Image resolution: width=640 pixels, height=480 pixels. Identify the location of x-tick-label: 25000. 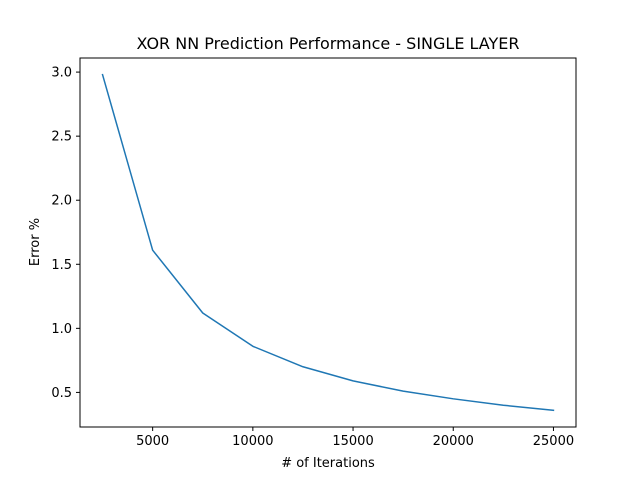
(553, 441).